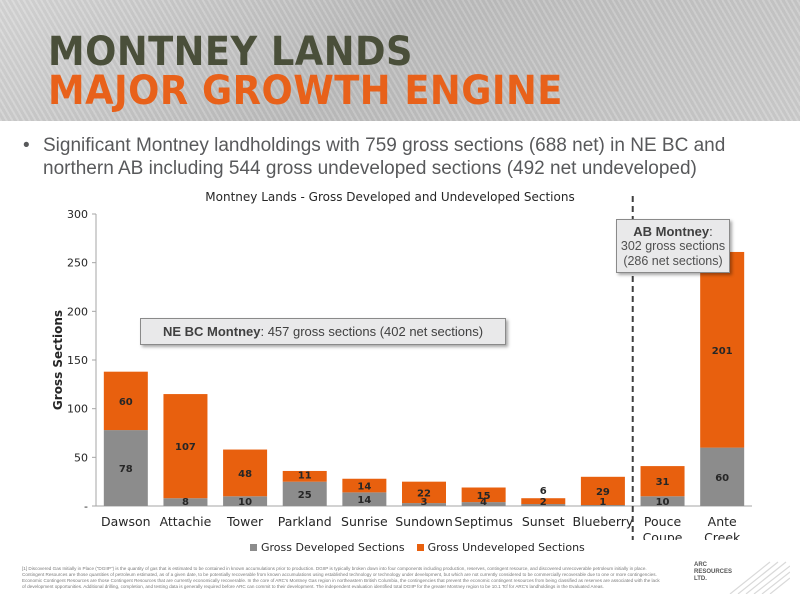 The width and height of the screenshot is (800, 600). Describe the element at coordinates (711, 231) in the screenshot. I see `ab-colon: :` at that location.